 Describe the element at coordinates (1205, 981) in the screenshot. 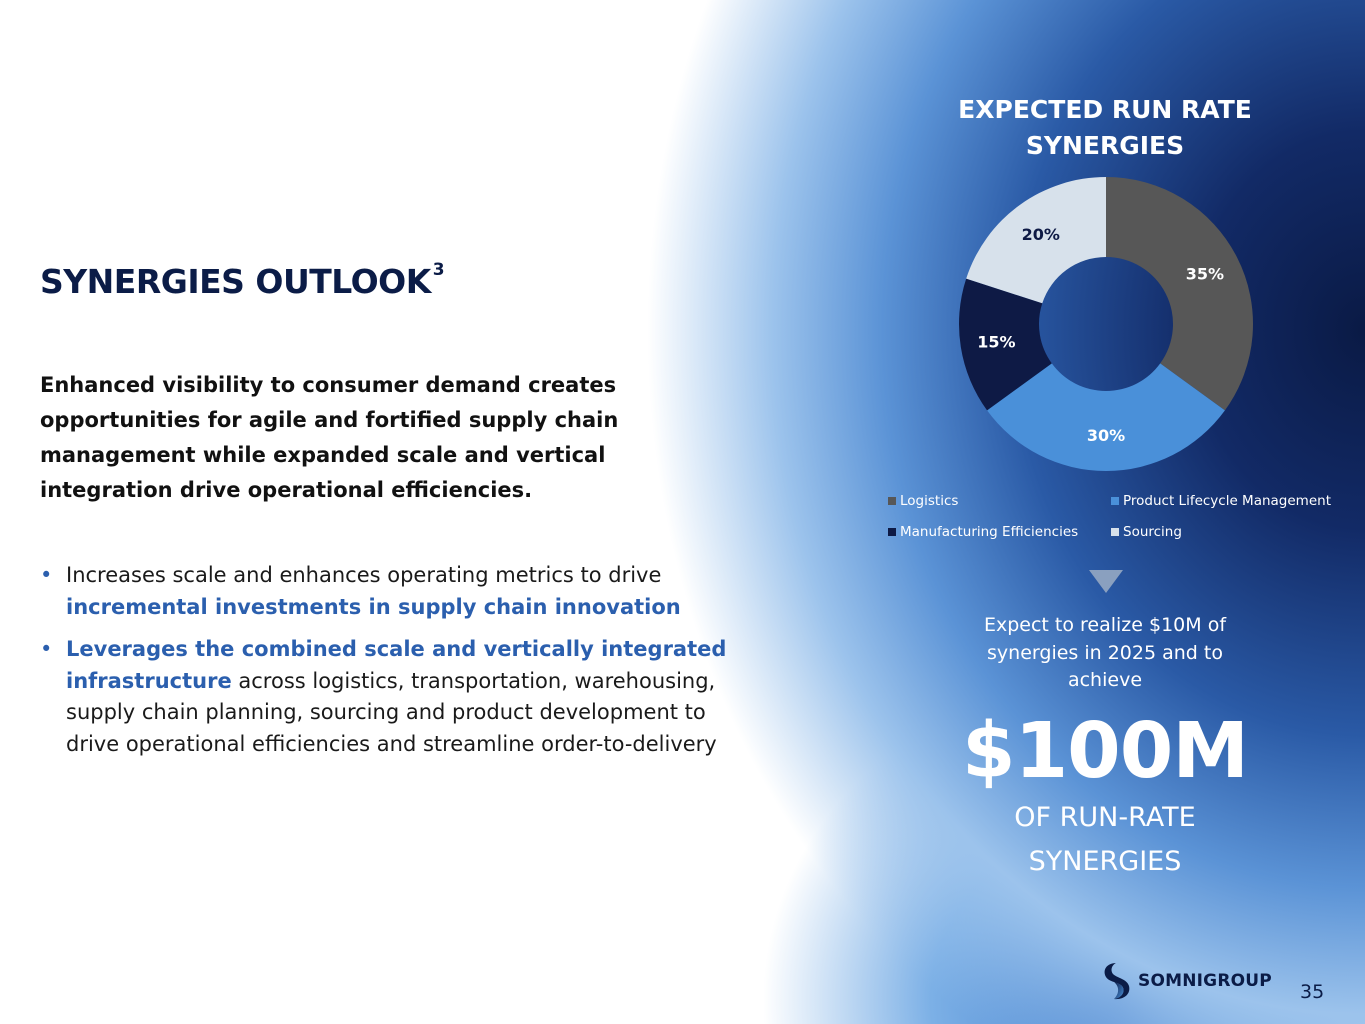

I see `logo-wordmark: SOMNIGROUP` at that location.